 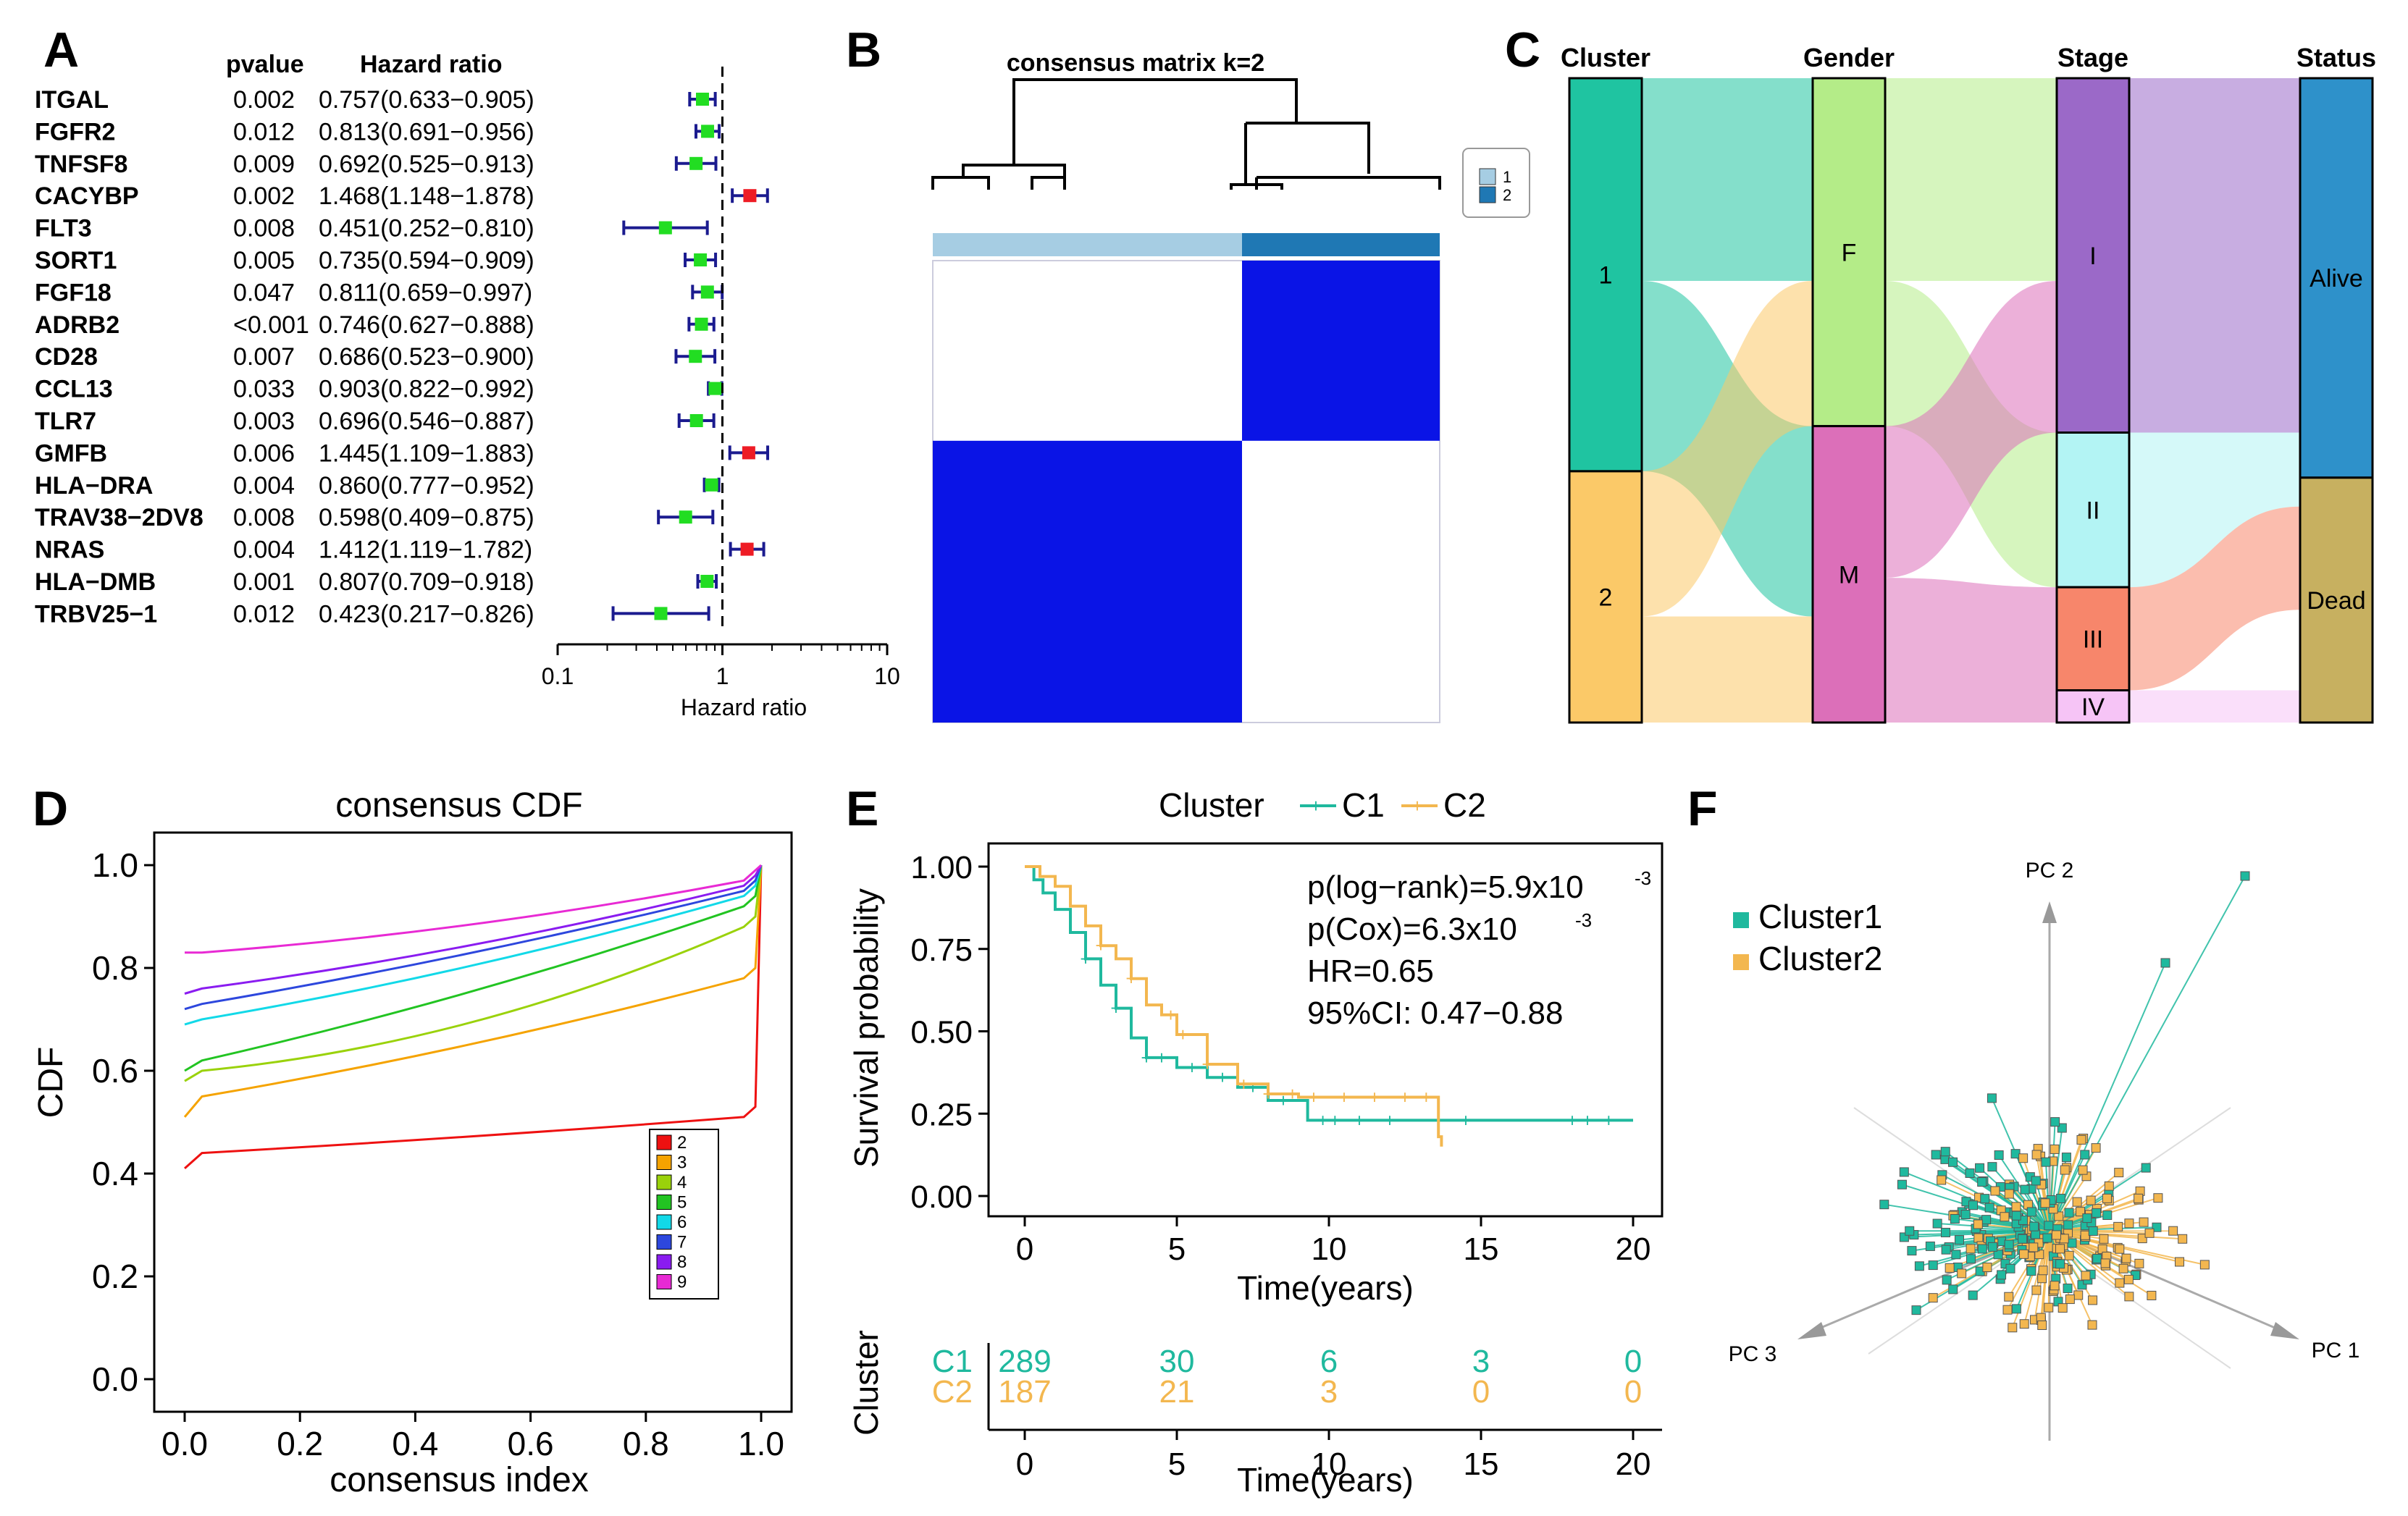 What do you see at coordinates (1315, 806) in the screenshot?
I see `km-legend-cross: +` at bounding box center [1315, 806].